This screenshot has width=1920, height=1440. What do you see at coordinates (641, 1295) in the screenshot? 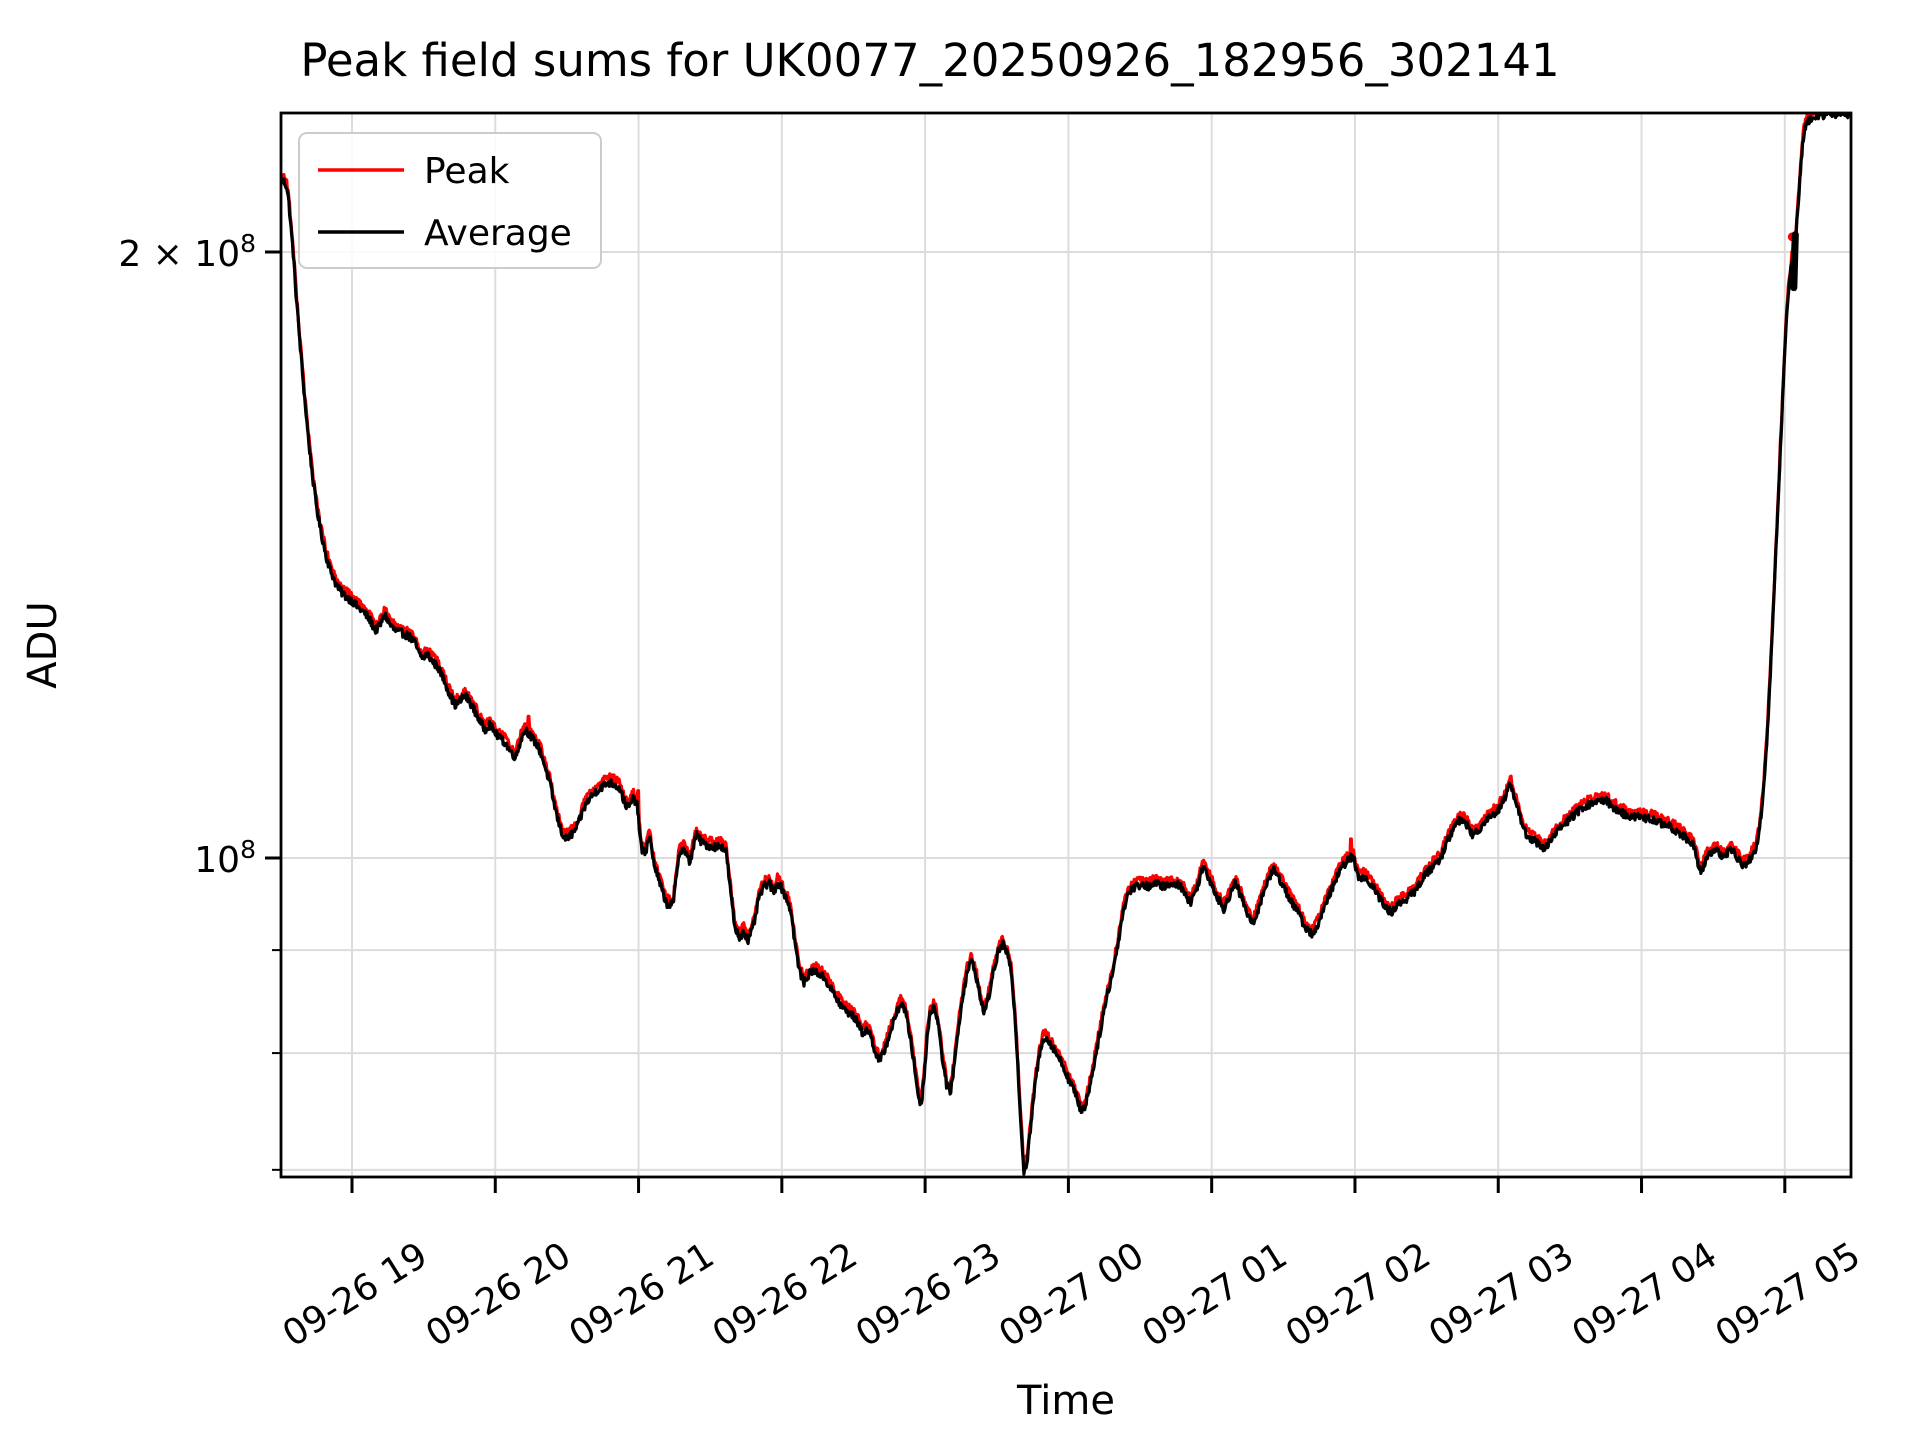
I see `x-tick-label: 09-26 21` at bounding box center [641, 1295].